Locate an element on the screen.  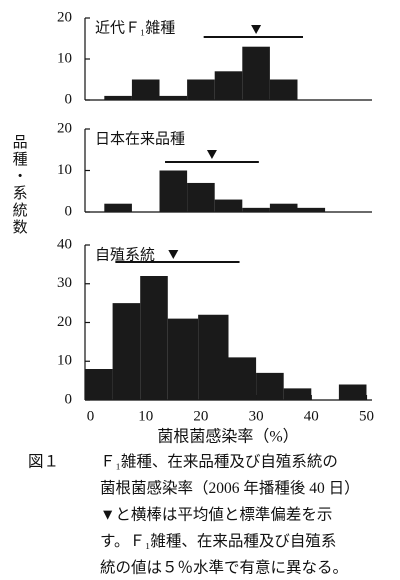
y-axis-label: 品種・系統数 is located at coordinates (19, 185).